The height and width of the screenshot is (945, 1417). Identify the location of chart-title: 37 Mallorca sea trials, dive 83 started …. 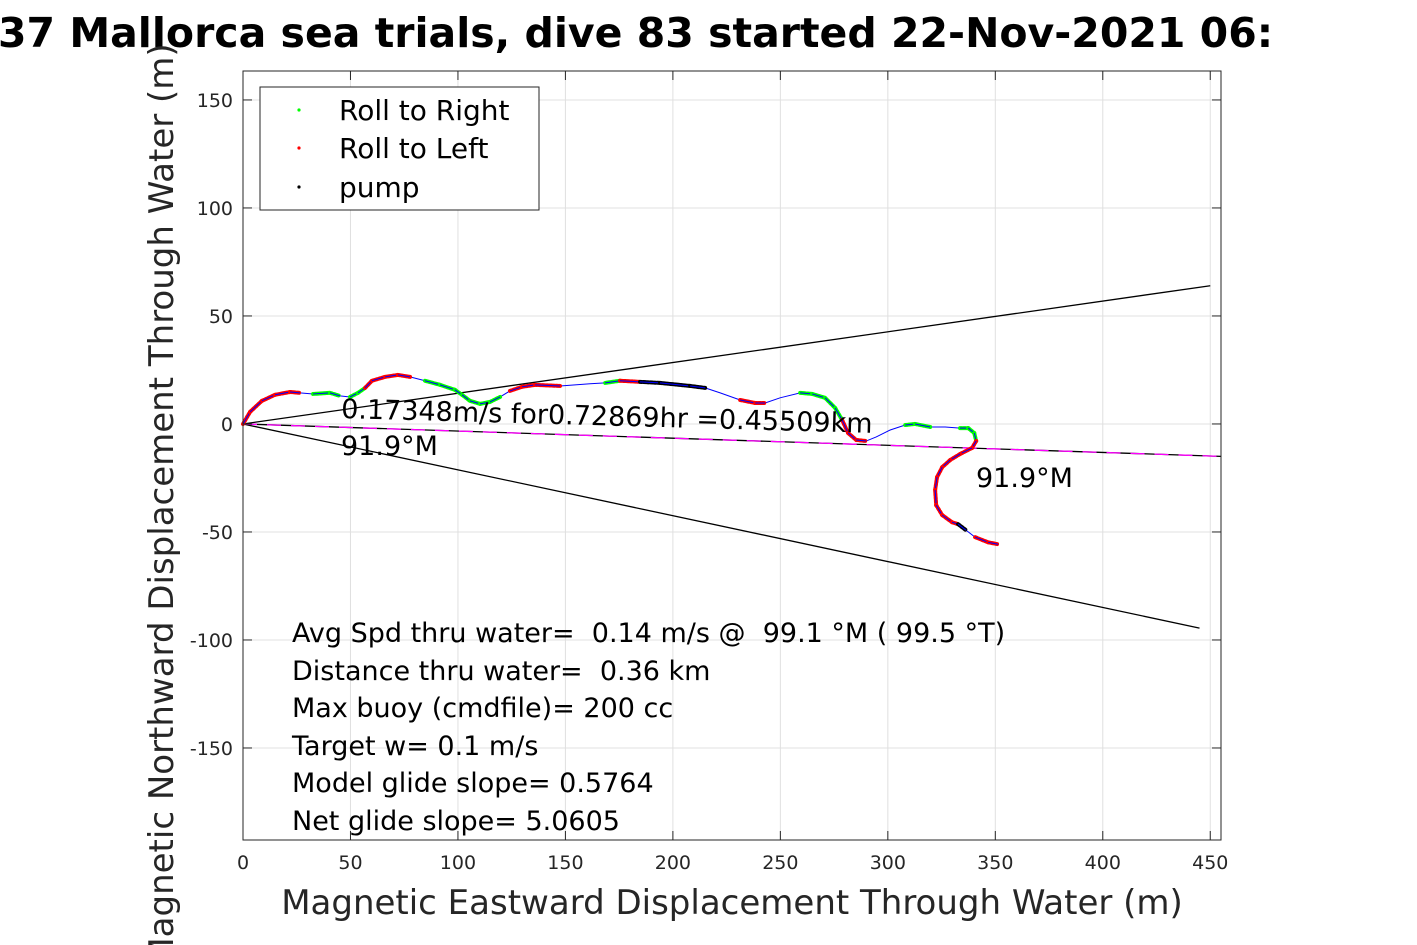
(636, 33).